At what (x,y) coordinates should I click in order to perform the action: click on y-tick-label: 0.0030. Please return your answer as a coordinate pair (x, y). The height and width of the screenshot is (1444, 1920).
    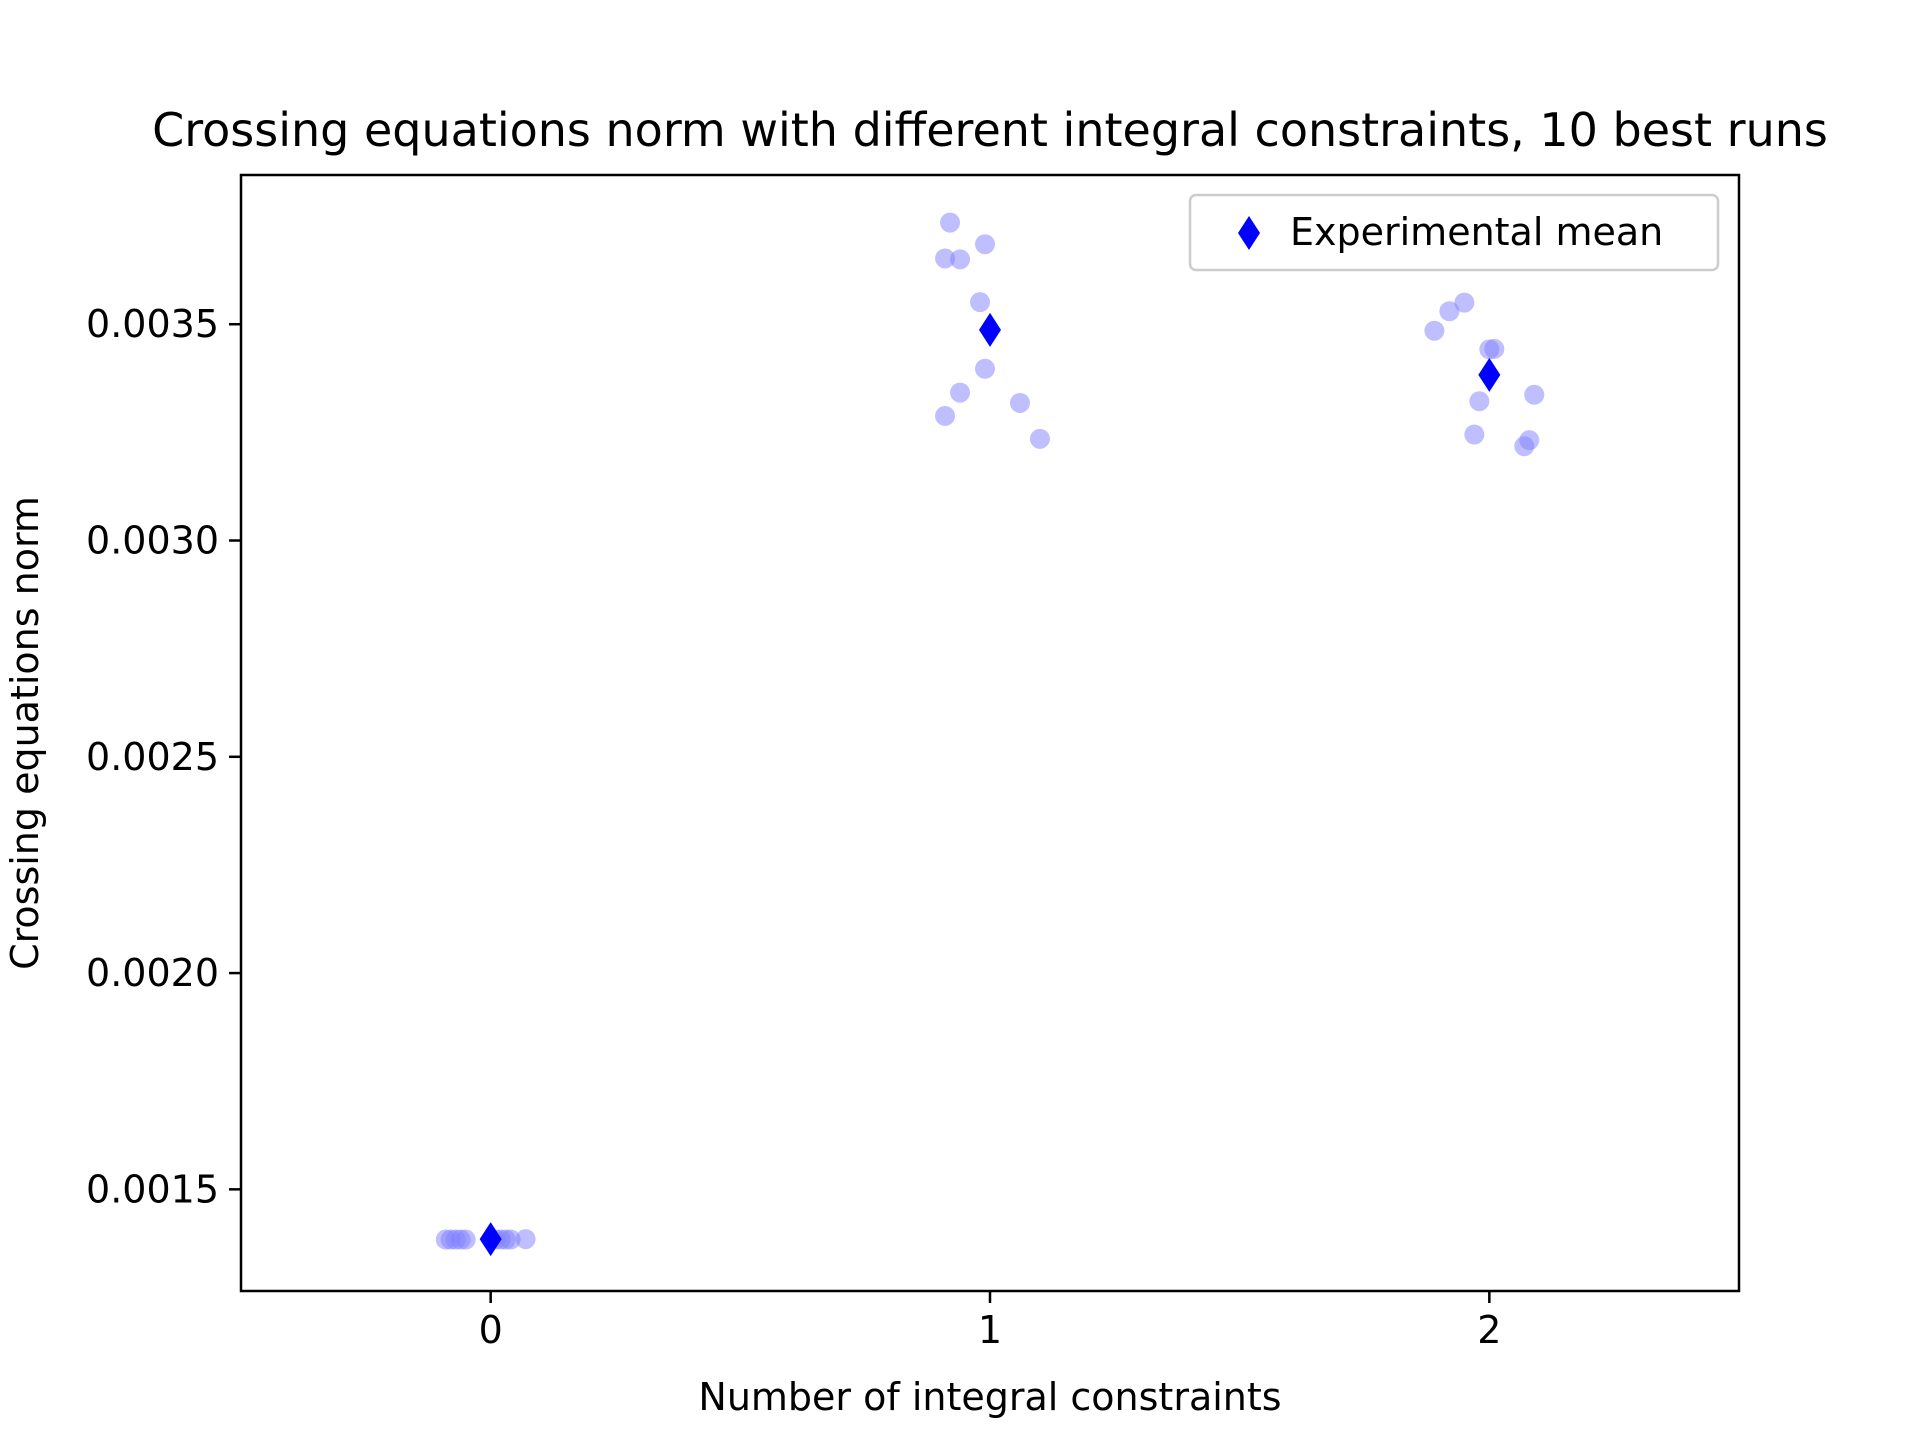
    Looking at the image, I should click on (152, 541).